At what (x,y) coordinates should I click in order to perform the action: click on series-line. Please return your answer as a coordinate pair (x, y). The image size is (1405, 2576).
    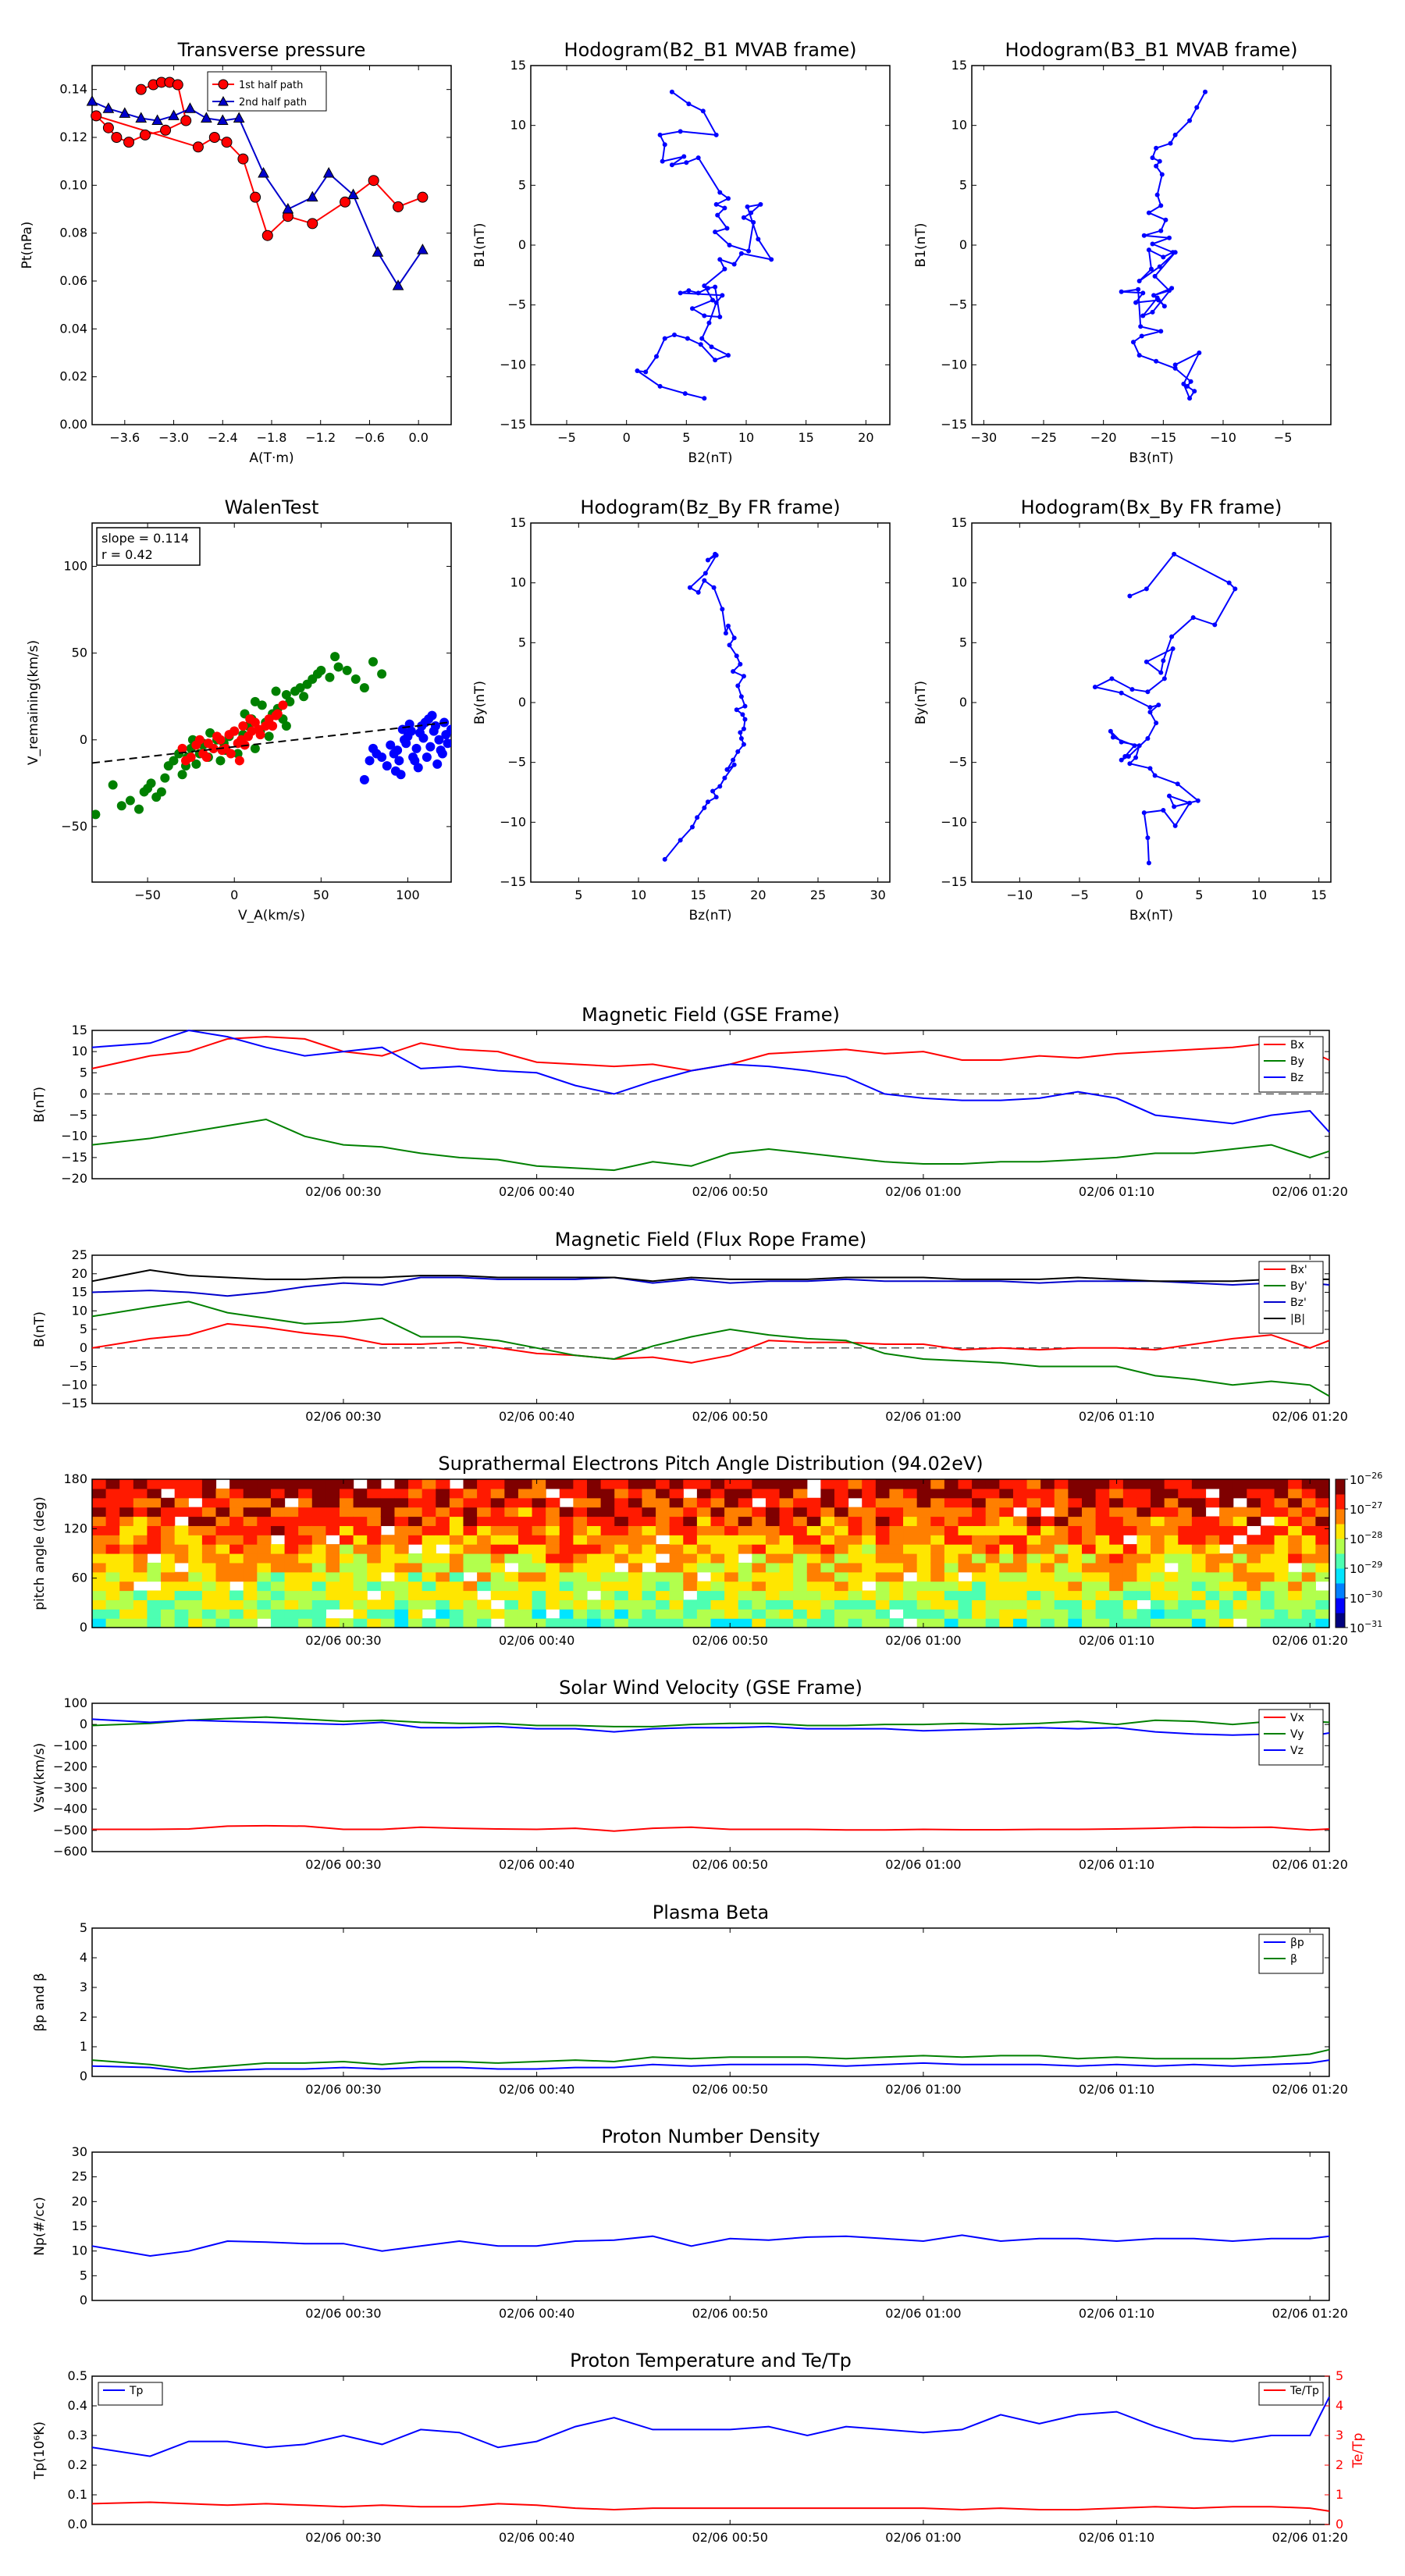
    Looking at the image, I should click on (711, 2066).